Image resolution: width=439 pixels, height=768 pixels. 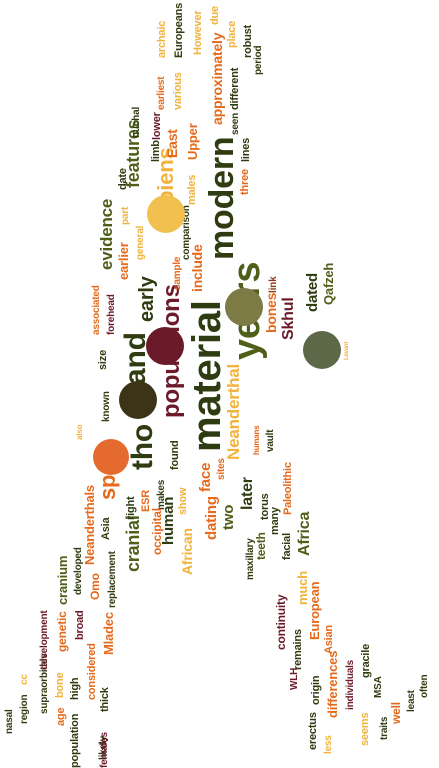 What do you see at coordinates (314, 610) in the screenshot?
I see `word-european: European` at bounding box center [314, 610].